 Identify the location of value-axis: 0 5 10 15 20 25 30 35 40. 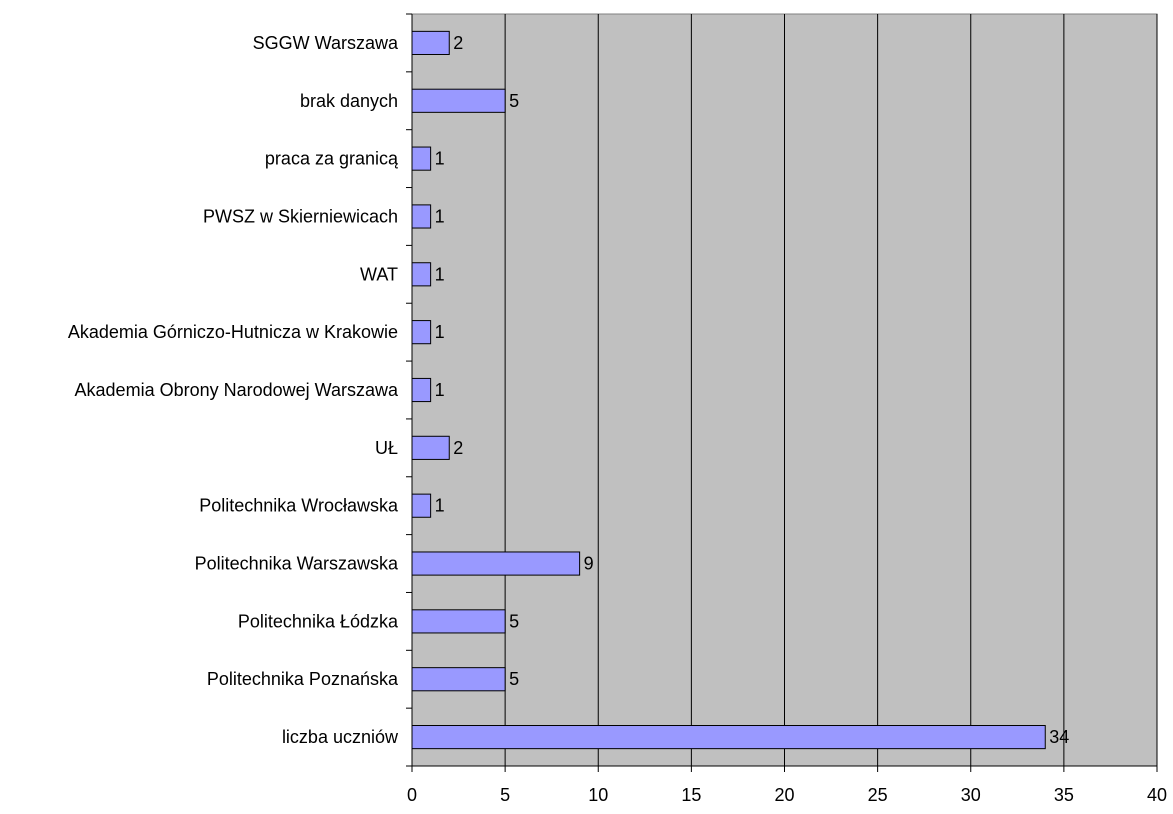
(787, 785).